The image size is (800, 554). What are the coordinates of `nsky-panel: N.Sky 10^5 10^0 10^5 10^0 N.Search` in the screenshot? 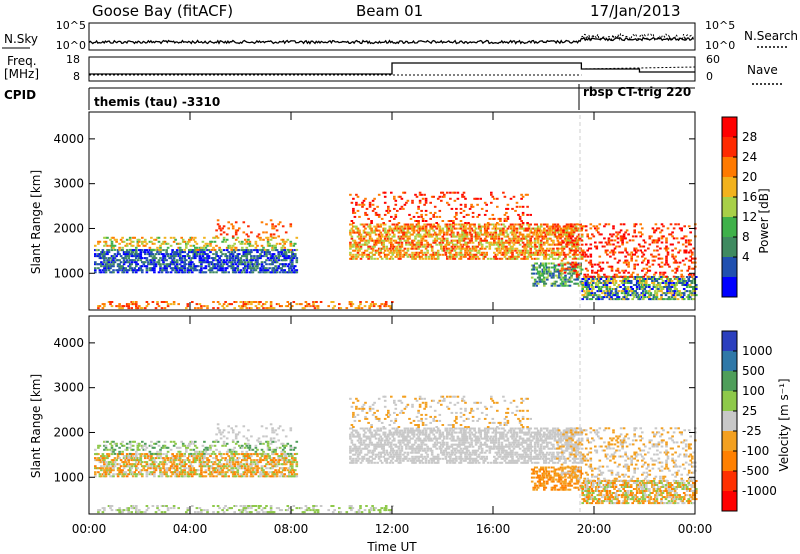 It's located at (400, 35).